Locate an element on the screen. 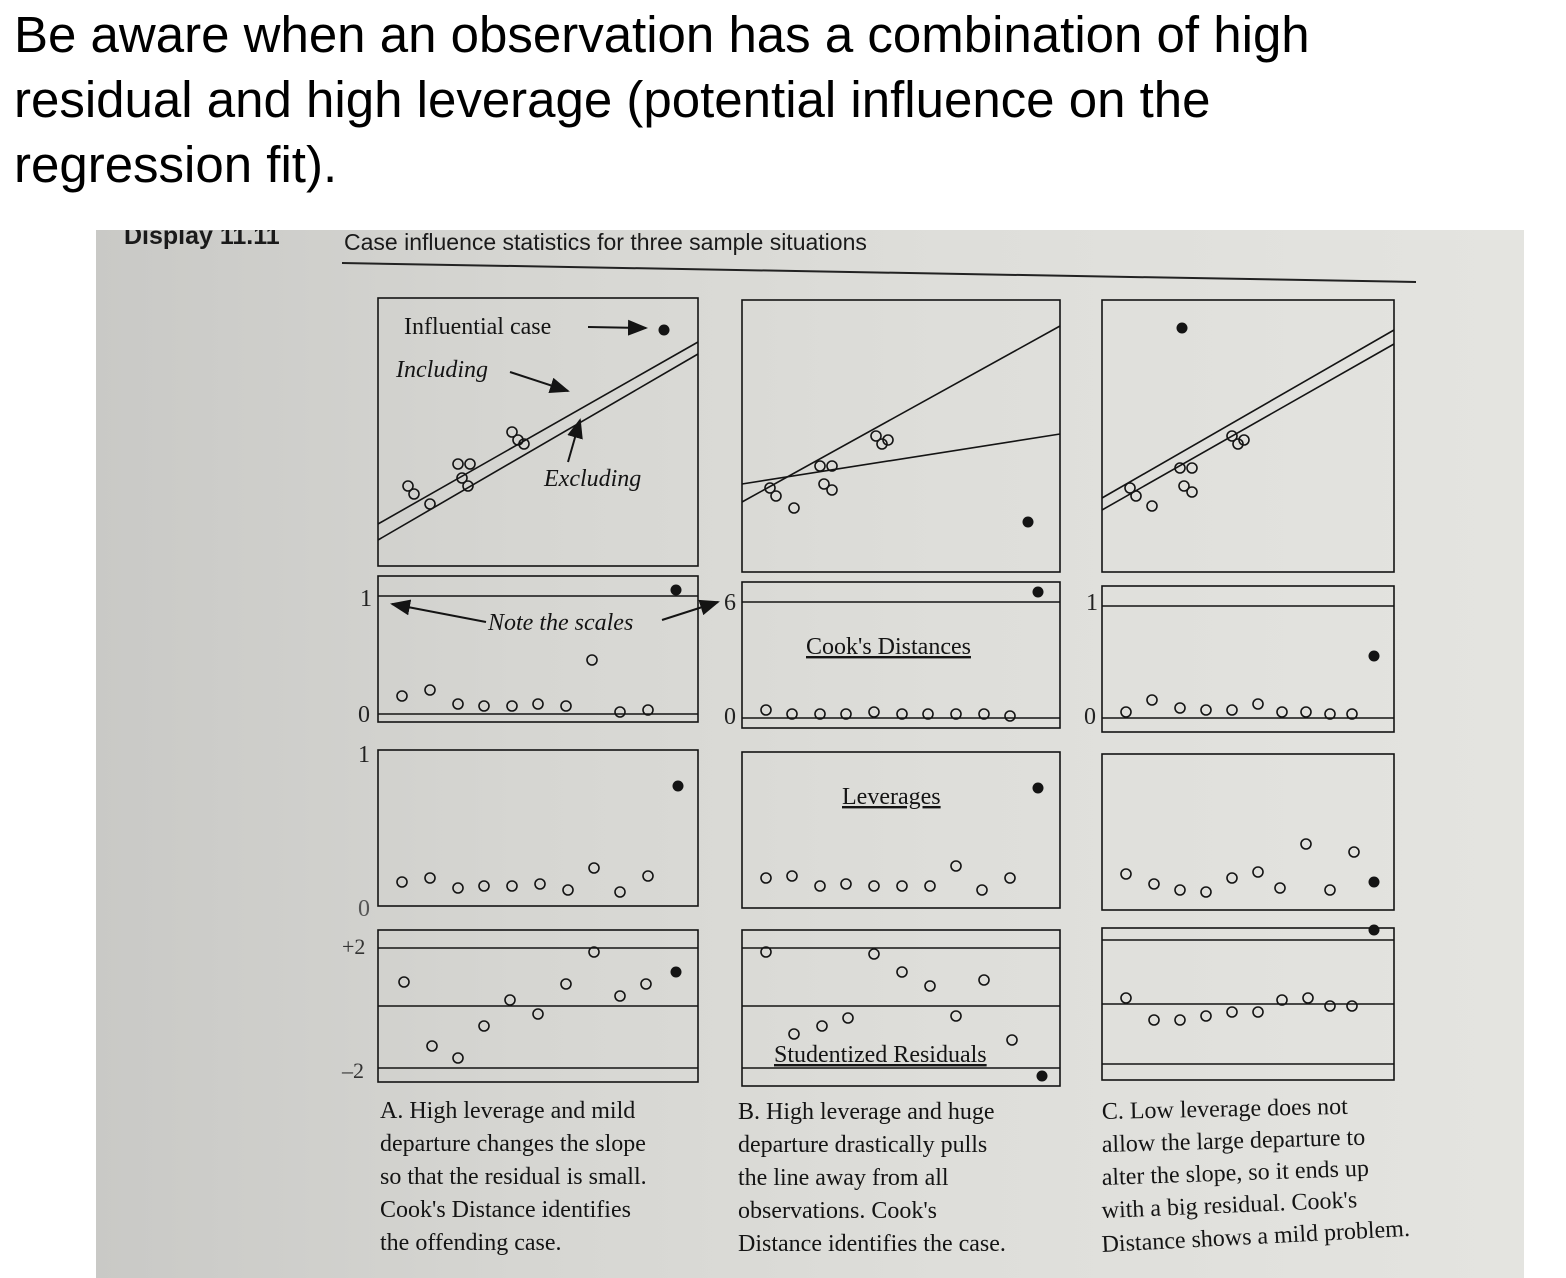 The height and width of the screenshot is (1278, 1566). cooks-a-tick-0: 0 is located at coordinates (364, 715).